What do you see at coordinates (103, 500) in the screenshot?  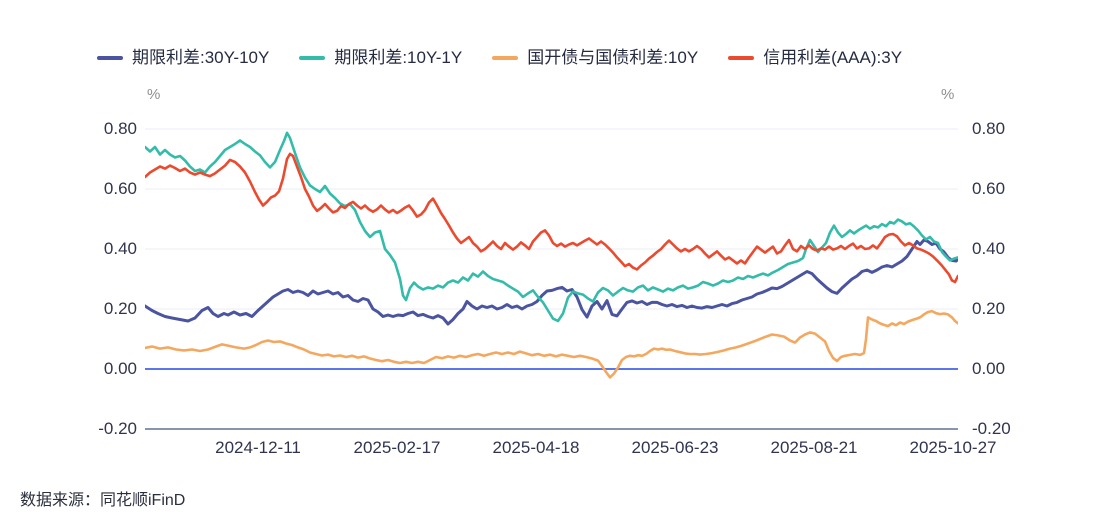 I see `source-note: 数据来源：同花顺iFinD` at bounding box center [103, 500].